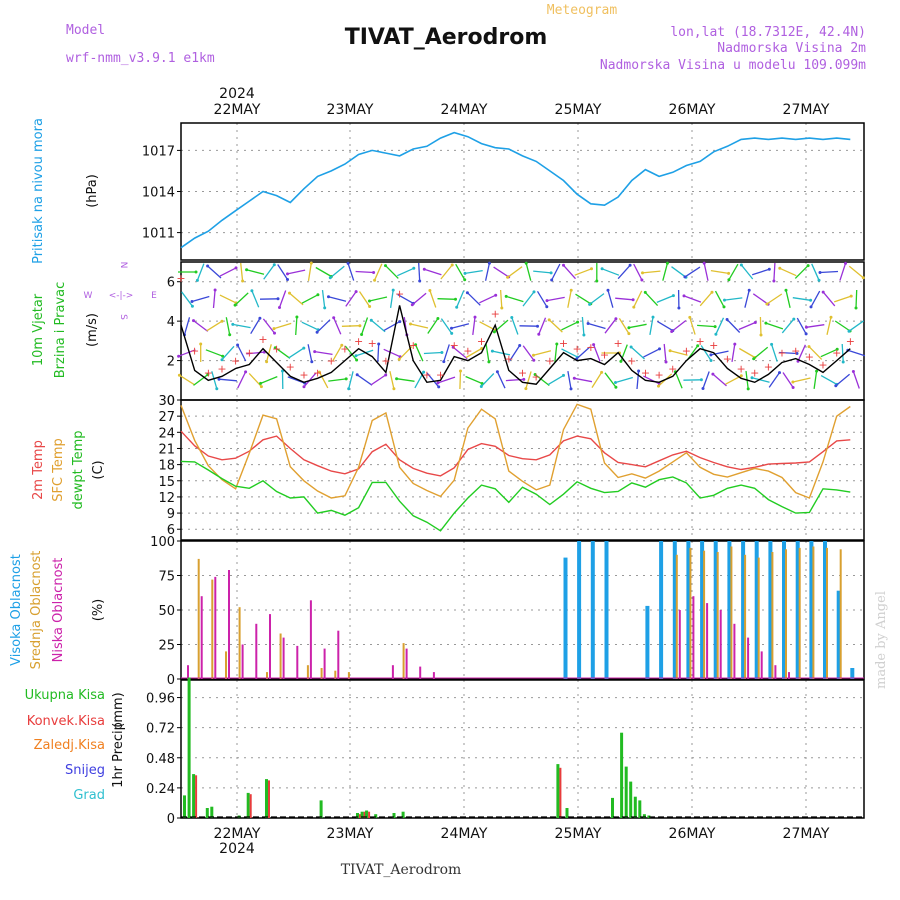 This screenshot has width=900, height=900. What do you see at coordinates (171, 362) in the screenshot?
I see `wind-tick-label: 2` at bounding box center [171, 362].